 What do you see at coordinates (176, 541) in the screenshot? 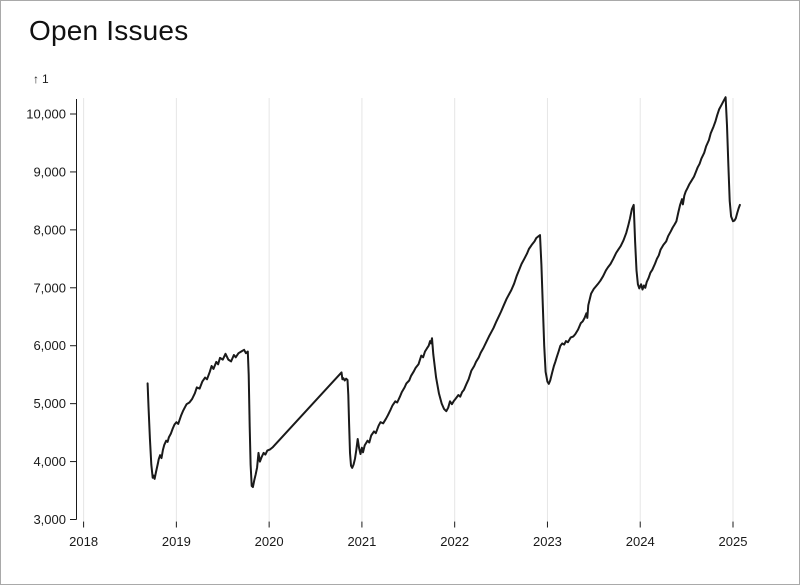
I see `x-tick-label: 2019` at bounding box center [176, 541].